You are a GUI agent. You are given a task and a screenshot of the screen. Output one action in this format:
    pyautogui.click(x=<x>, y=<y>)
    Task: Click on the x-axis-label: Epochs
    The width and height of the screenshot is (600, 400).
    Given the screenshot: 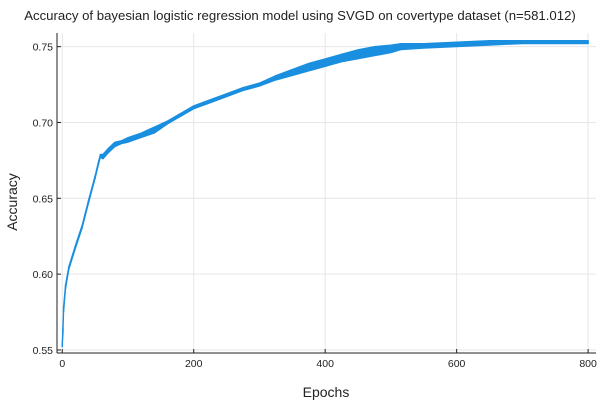 What is the action you would take?
    pyautogui.click(x=326, y=392)
    